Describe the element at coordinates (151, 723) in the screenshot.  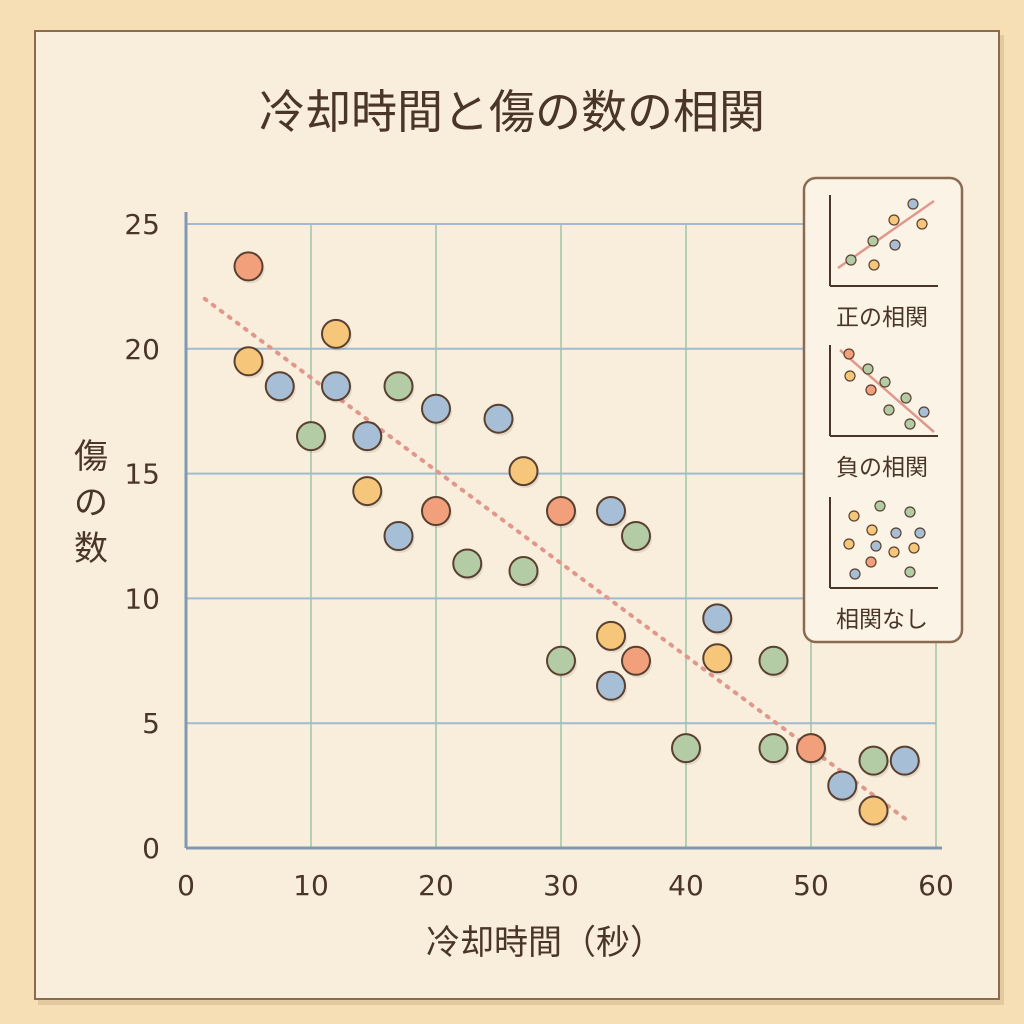
I see `y-tick-label: 5` at that location.